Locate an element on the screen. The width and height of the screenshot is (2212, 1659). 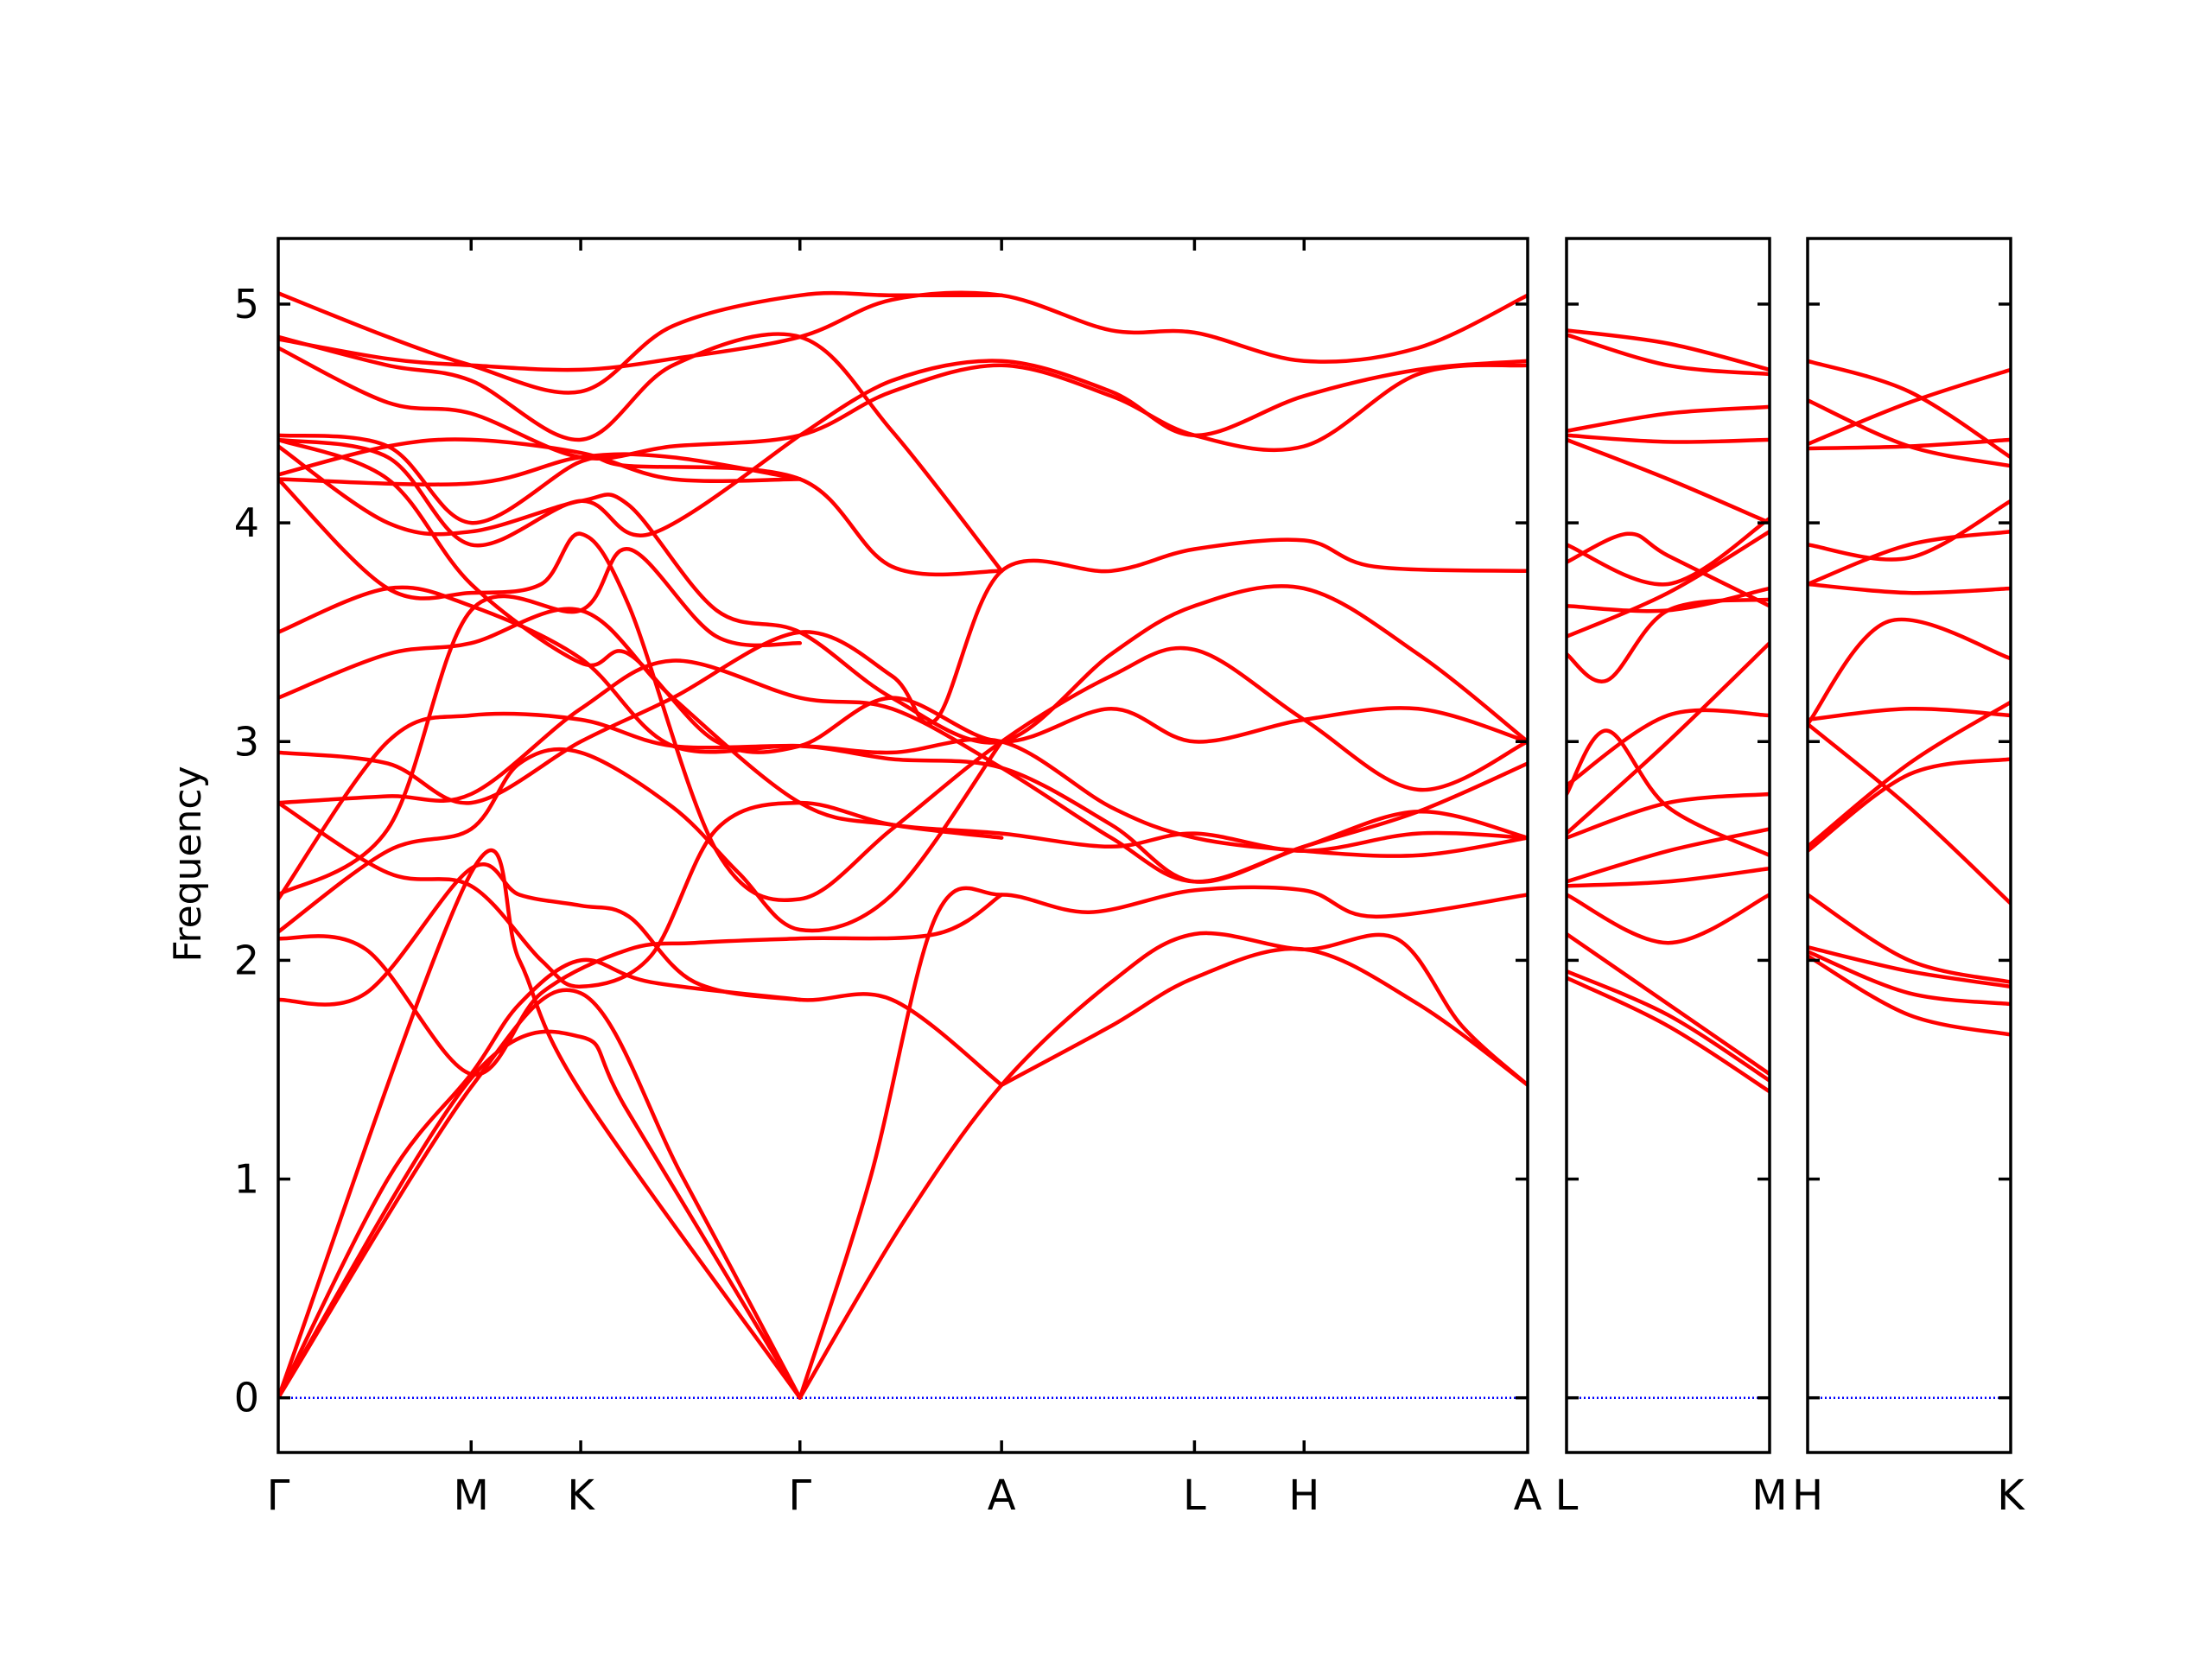
y-tick-label: 4 is located at coordinates (246, 522).